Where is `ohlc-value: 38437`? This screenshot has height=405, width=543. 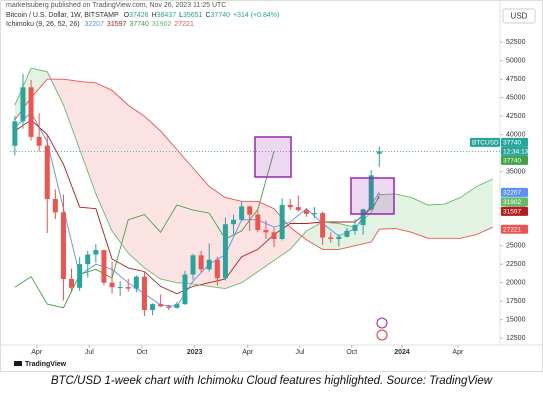
ohlc-value: 38437 is located at coordinates (166, 15).